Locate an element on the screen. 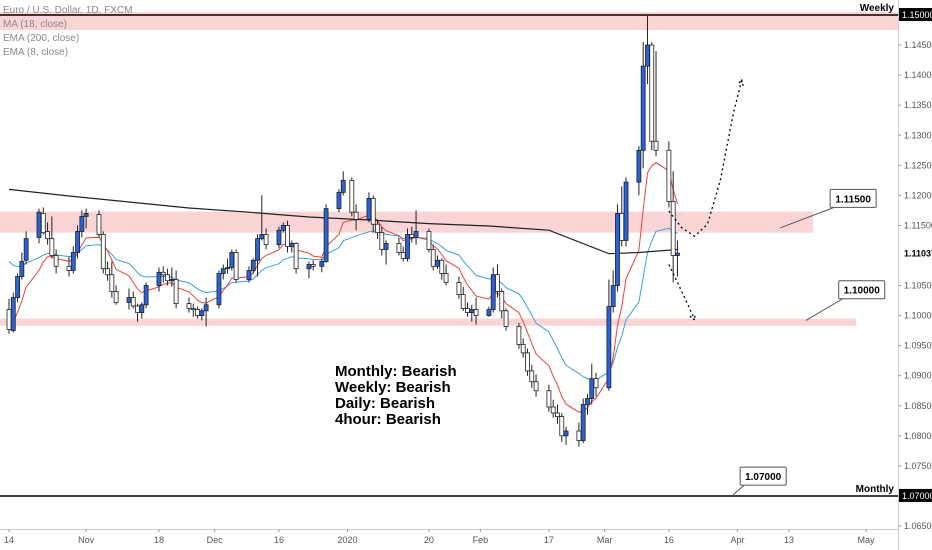 Image resolution: width=932 pixels, height=550 pixels. time-axis: 14 Nov 18 Dec 16 2020 20 Feb 17 Mar 16 Apr 13 May is located at coordinates (439, 537).